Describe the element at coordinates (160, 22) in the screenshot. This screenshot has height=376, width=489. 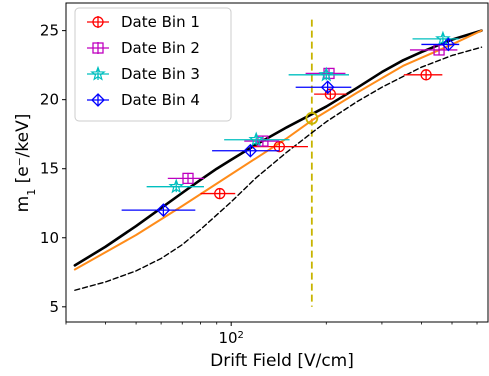
I see `legend-label: Date Bin 1` at that location.